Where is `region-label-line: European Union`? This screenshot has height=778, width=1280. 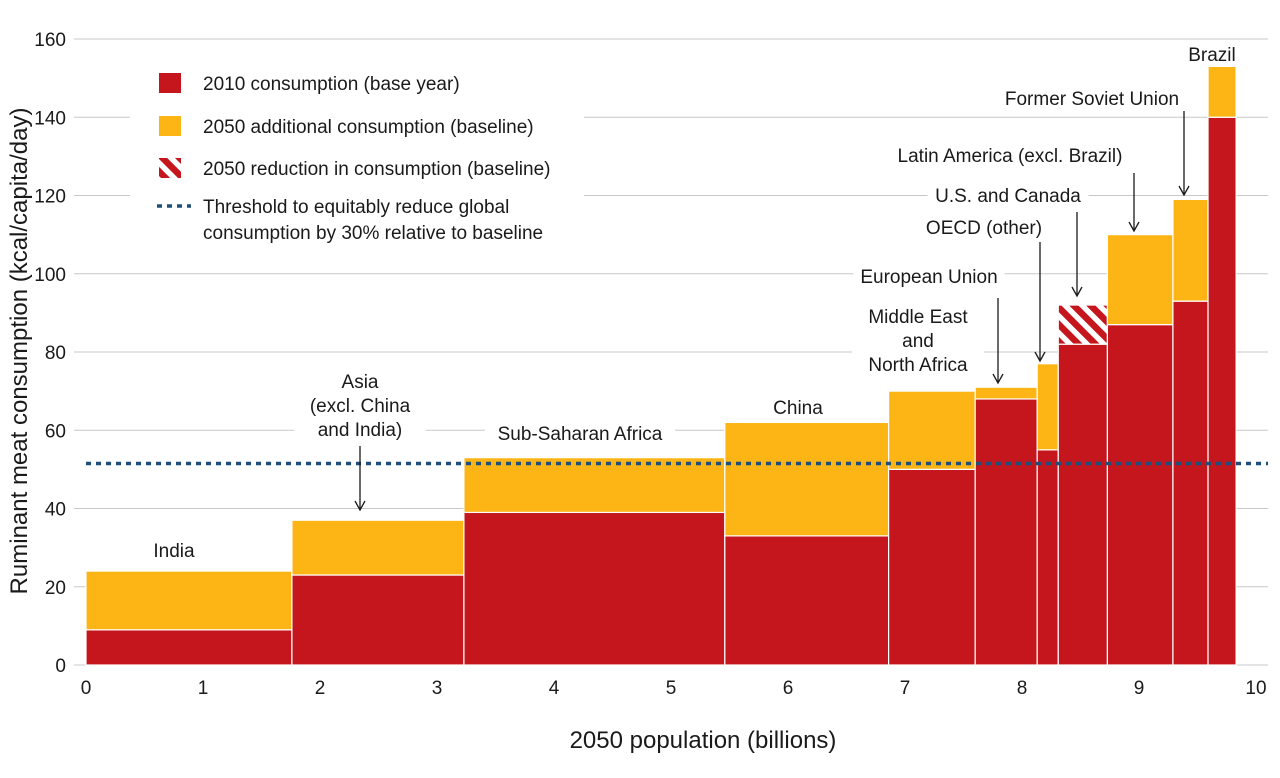 region-label-line: European Union is located at coordinates (928, 277).